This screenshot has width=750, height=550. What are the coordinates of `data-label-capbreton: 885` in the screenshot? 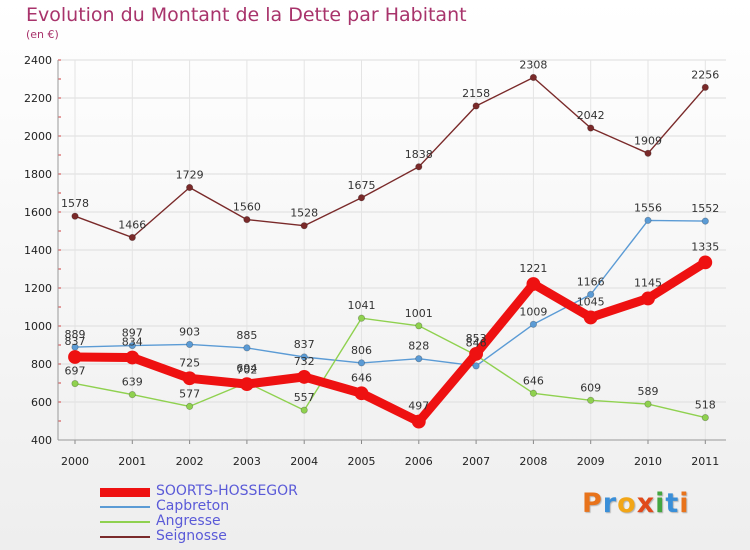 It's located at (246, 335).